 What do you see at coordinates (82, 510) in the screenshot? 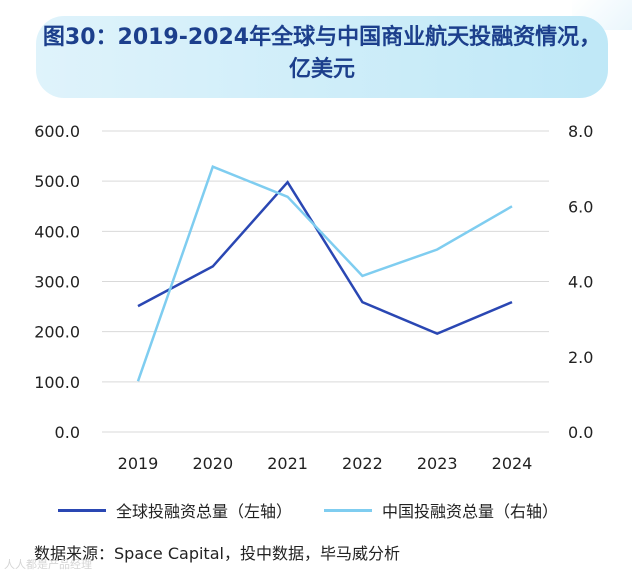
I see `legend-swatch-global` at bounding box center [82, 510].